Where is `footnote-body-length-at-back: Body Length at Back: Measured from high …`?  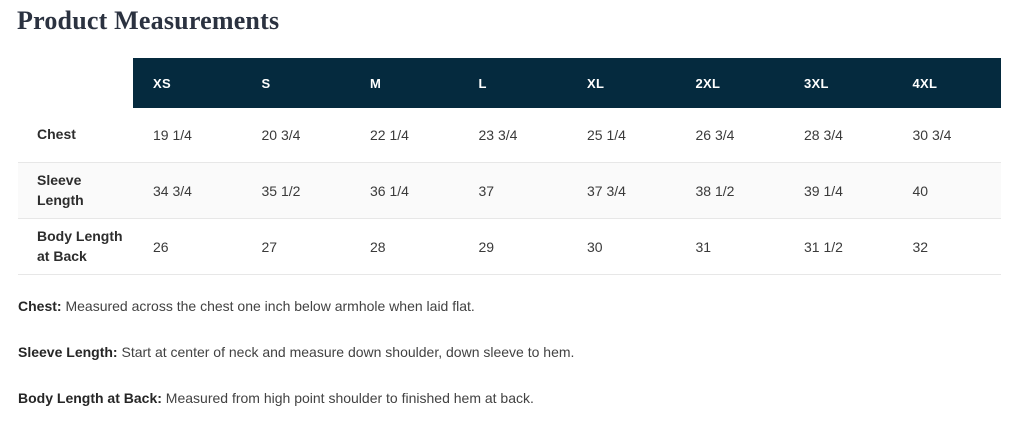
footnote-body-length-at-back: Body Length at Back: Measured from high … is located at coordinates (513, 399).